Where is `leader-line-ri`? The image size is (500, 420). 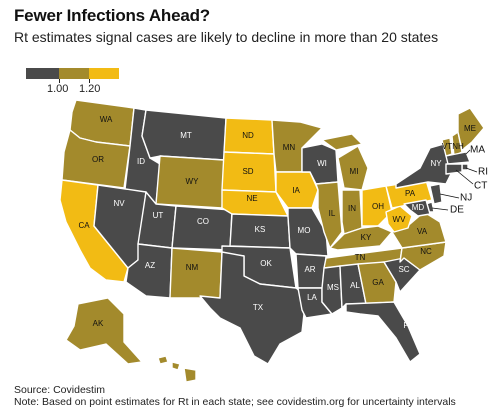 leader-line-ri is located at coordinates (471, 170).